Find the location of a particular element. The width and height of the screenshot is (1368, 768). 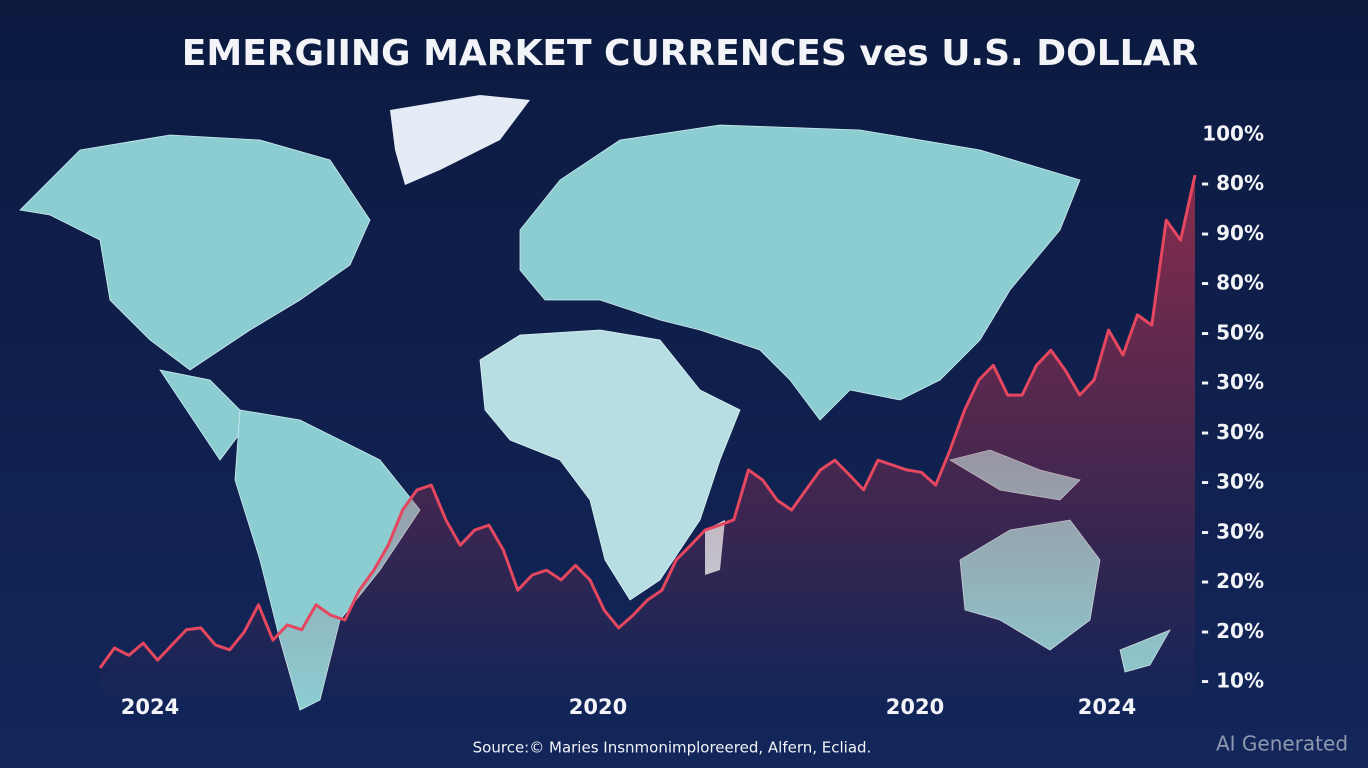

y-tick-label: 100% is located at coordinates (1233, 134).